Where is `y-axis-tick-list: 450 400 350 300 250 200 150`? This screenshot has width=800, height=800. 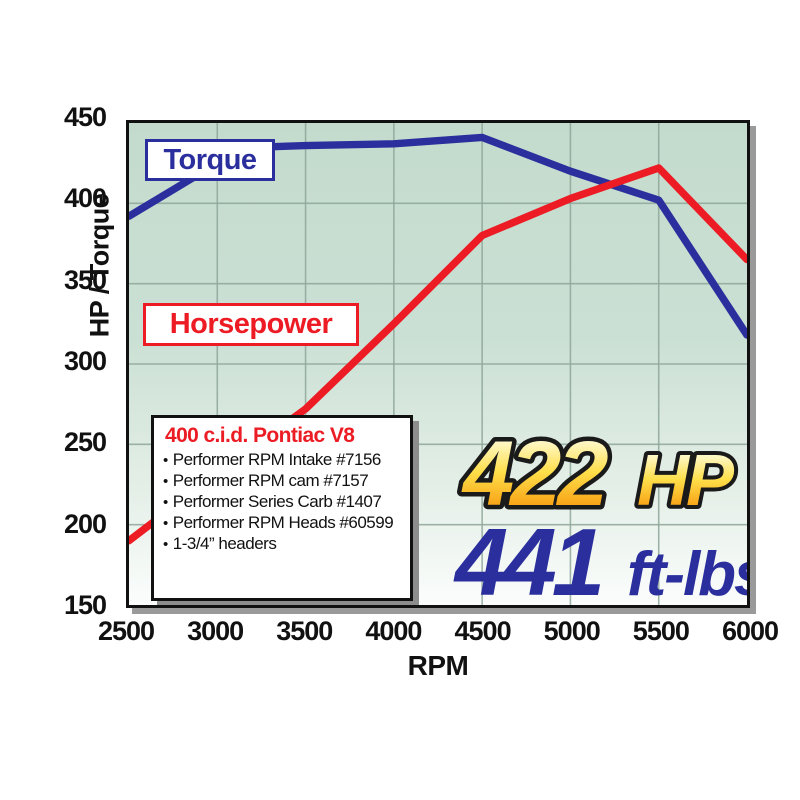
y-axis-tick-list: 450 400 350 300 250 200 150 is located at coordinates (63, 400).